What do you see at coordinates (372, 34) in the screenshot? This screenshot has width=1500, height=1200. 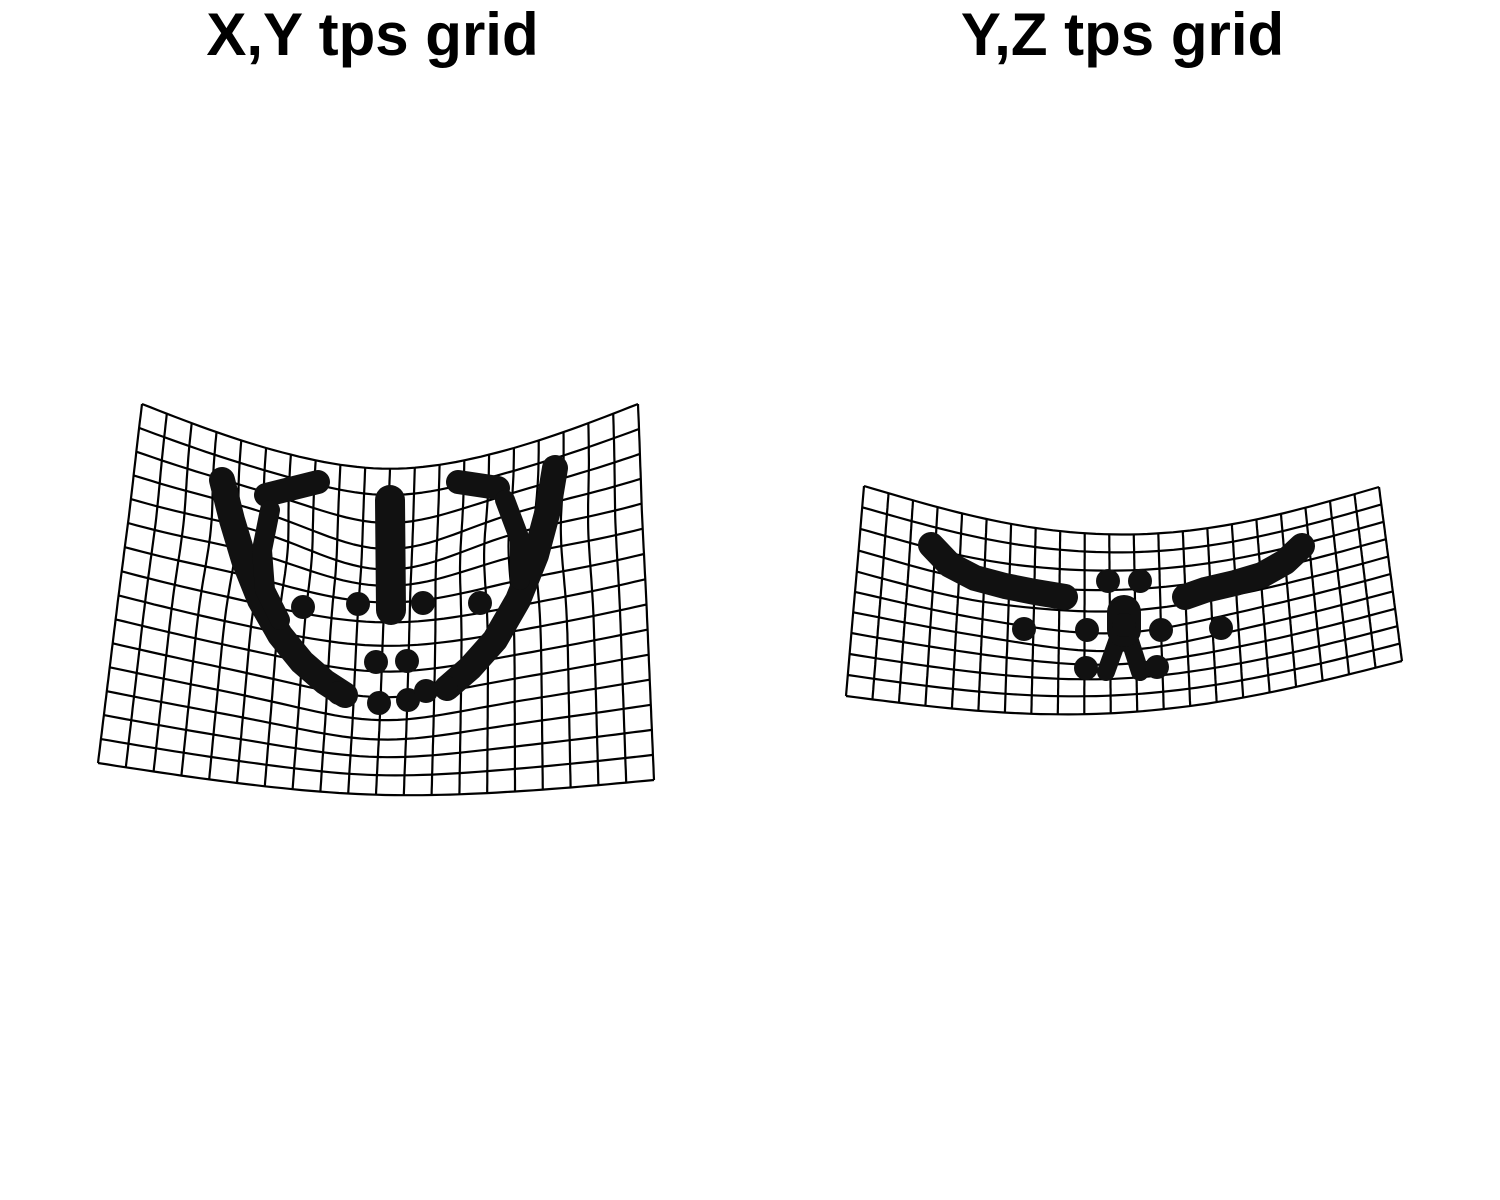 I see `panel-title-xy: X,Y tps grid` at bounding box center [372, 34].